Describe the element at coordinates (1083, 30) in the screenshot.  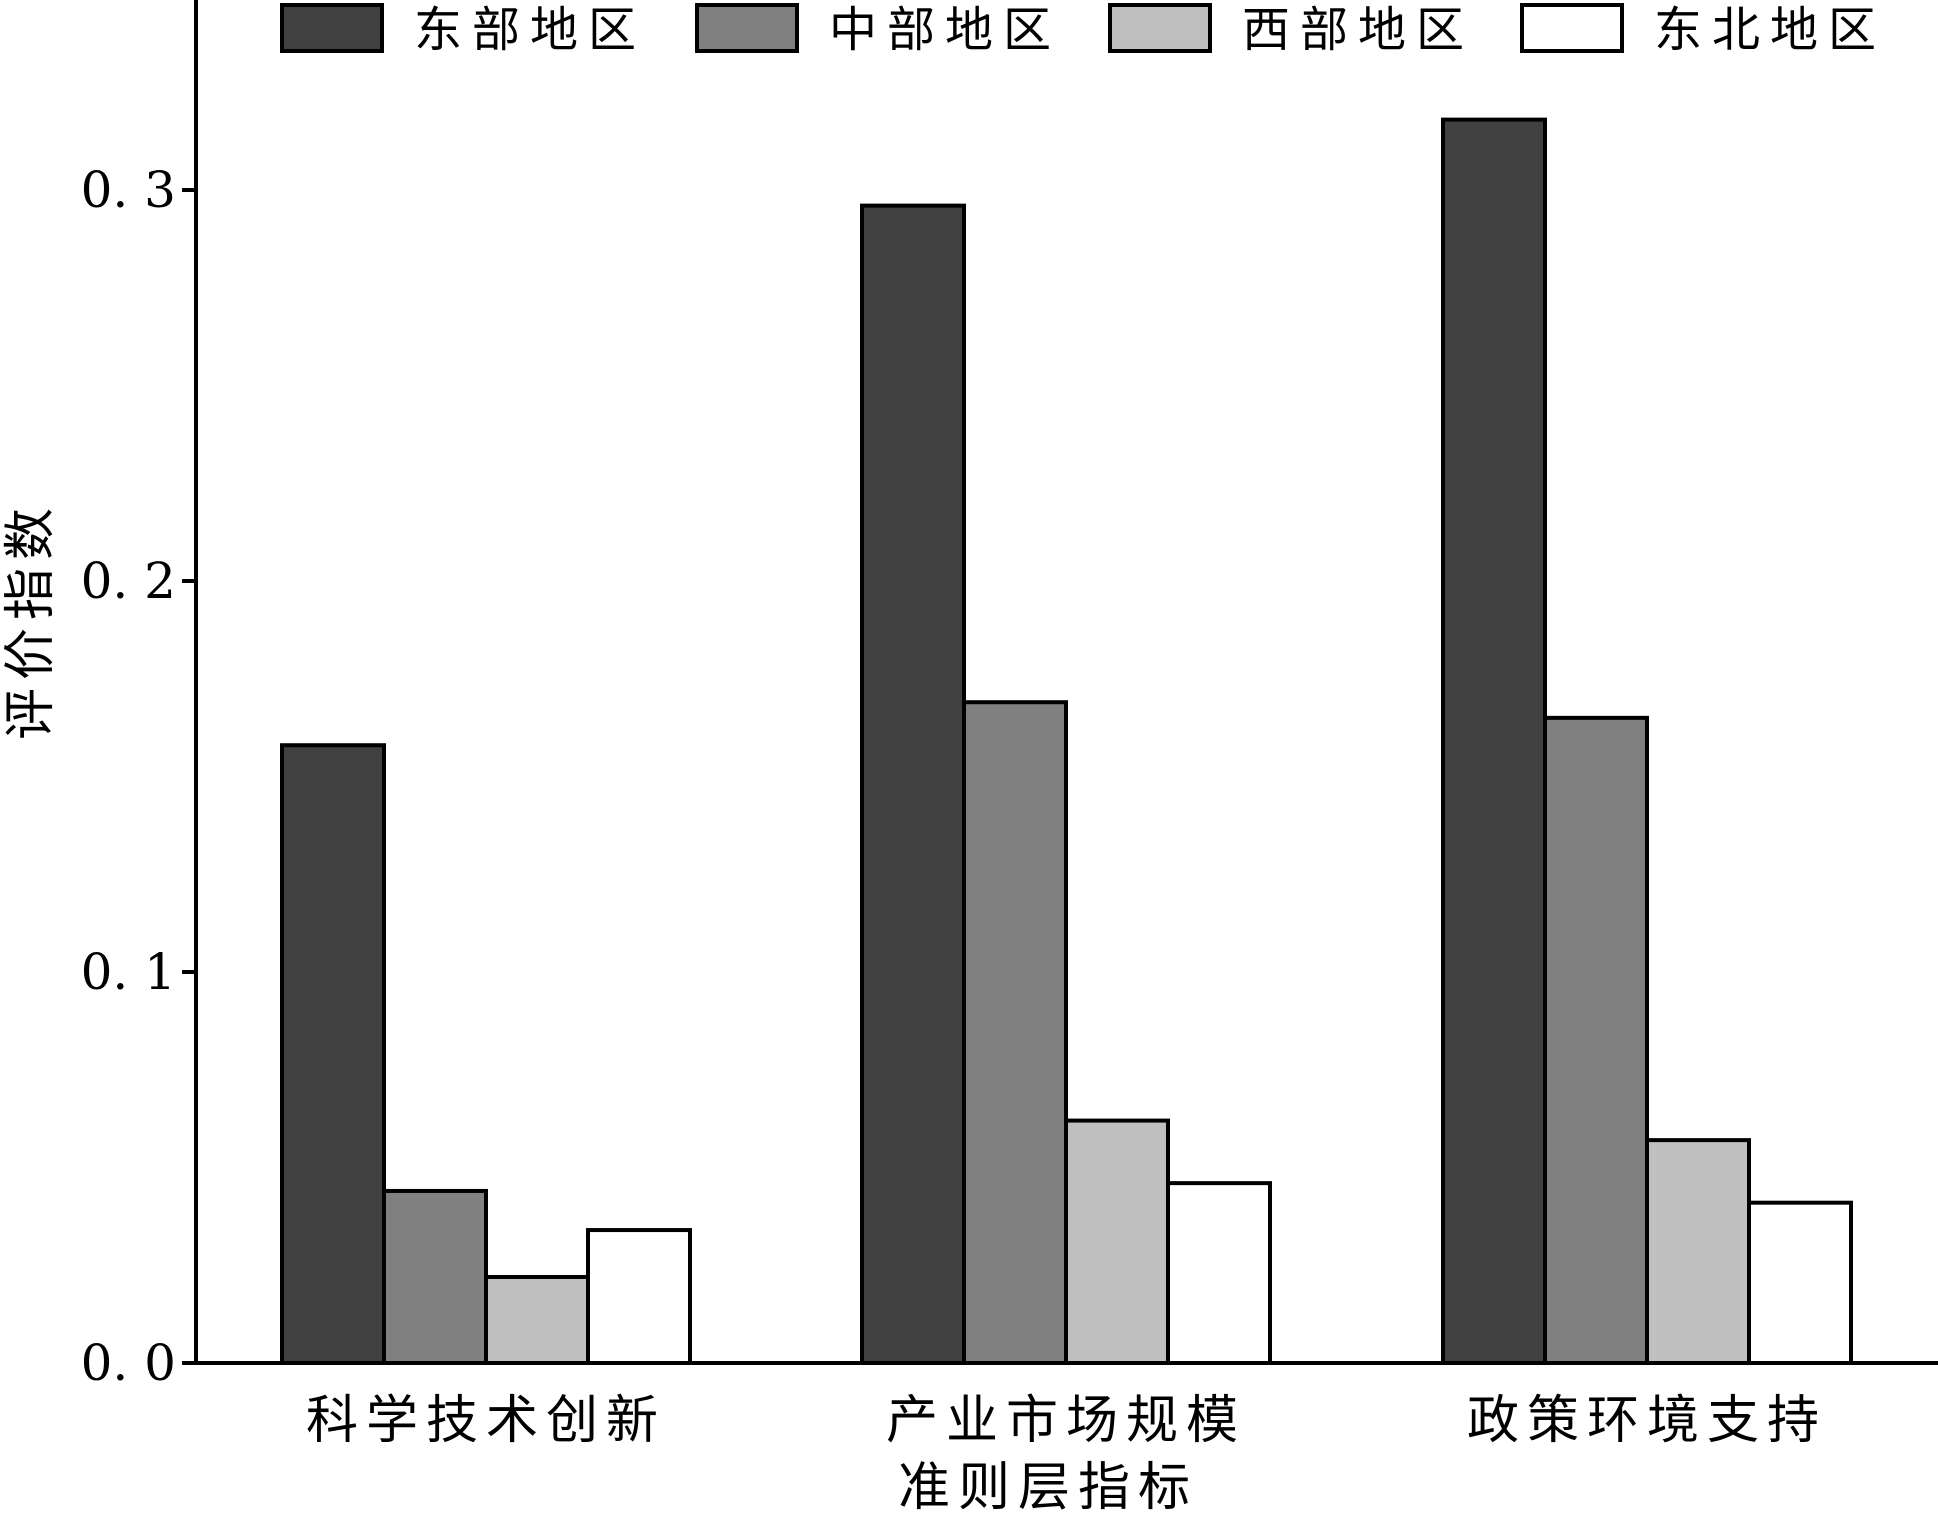
I see `legend: 东部地区 中部地区 西部地区 东北地区` at that location.